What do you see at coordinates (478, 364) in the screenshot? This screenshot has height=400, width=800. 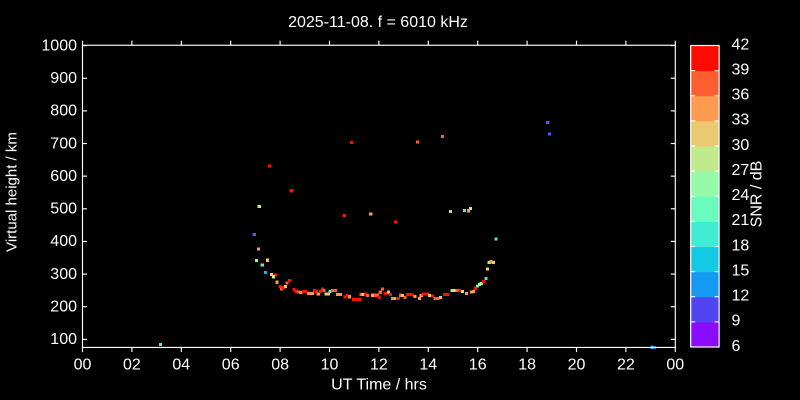 I see `svg-text: 16` at bounding box center [478, 364].